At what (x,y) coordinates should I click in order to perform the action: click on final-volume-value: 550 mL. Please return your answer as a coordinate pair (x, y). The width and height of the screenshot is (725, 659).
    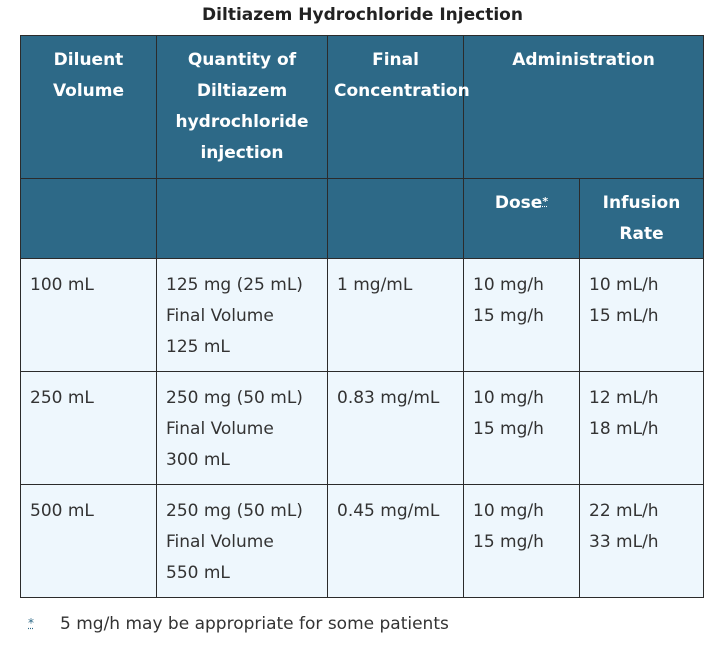
    Looking at the image, I should click on (198, 573).